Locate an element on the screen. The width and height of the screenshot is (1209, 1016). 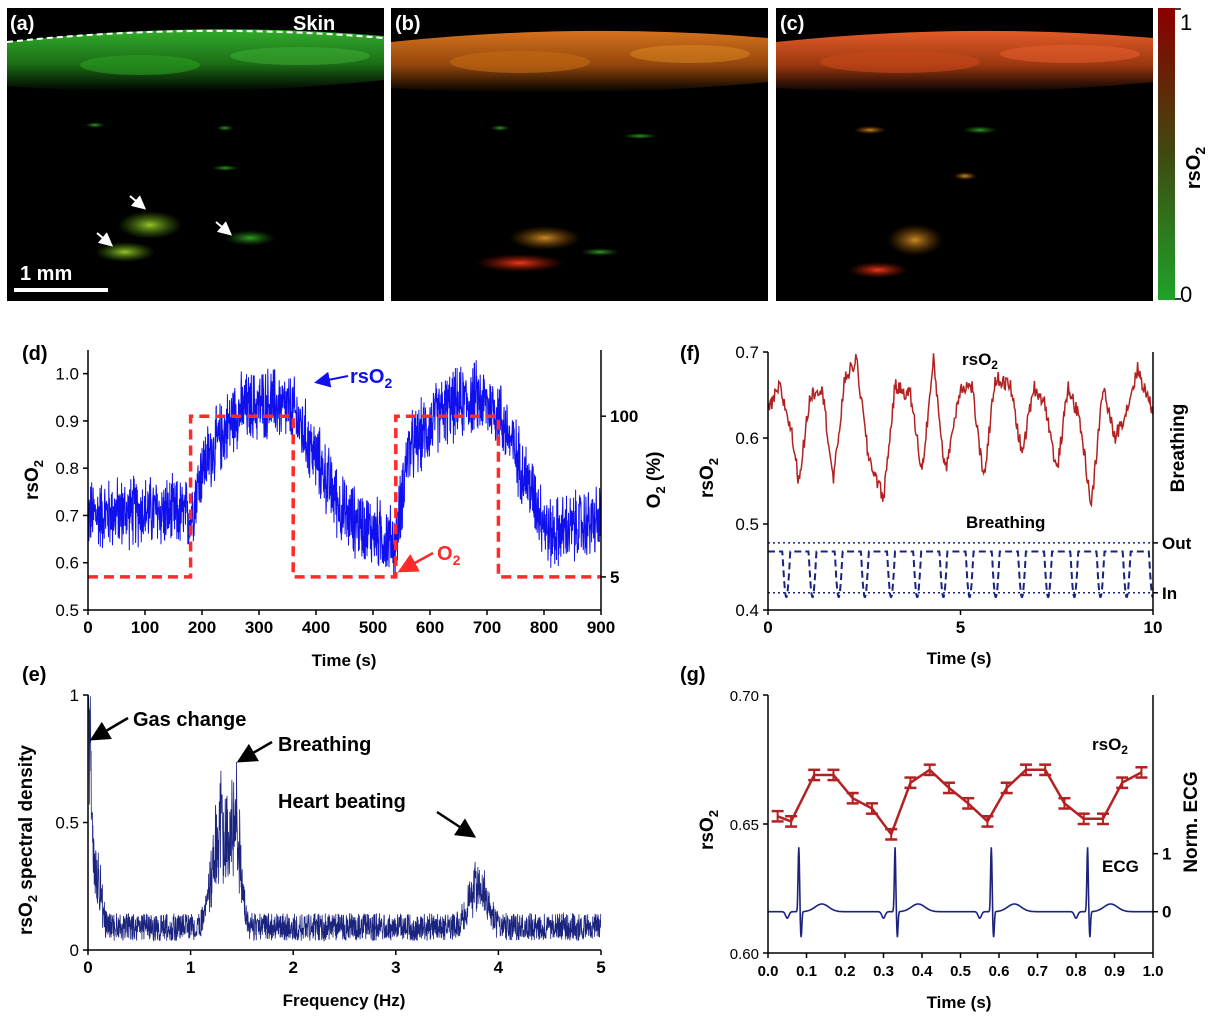
image-panel-a is located at coordinates (195, 154).